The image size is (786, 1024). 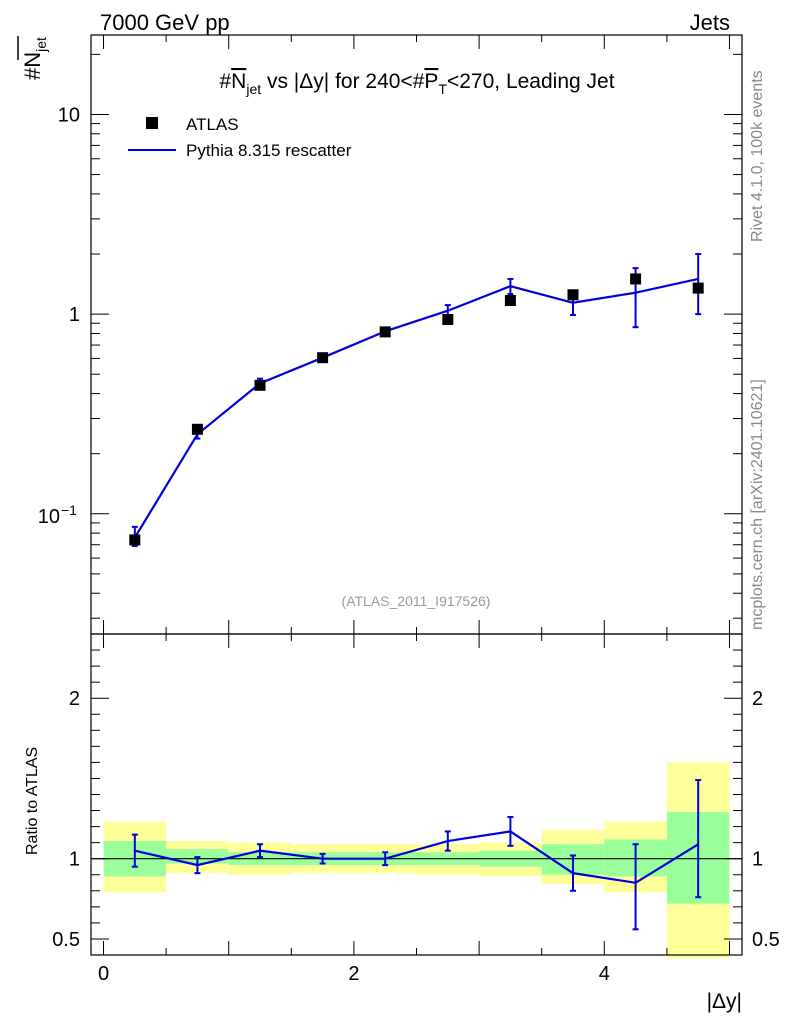 What do you see at coordinates (757, 156) in the screenshot?
I see `rivet-label: Rivet 4.1.0, 100k events` at bounding box center [757, 156].